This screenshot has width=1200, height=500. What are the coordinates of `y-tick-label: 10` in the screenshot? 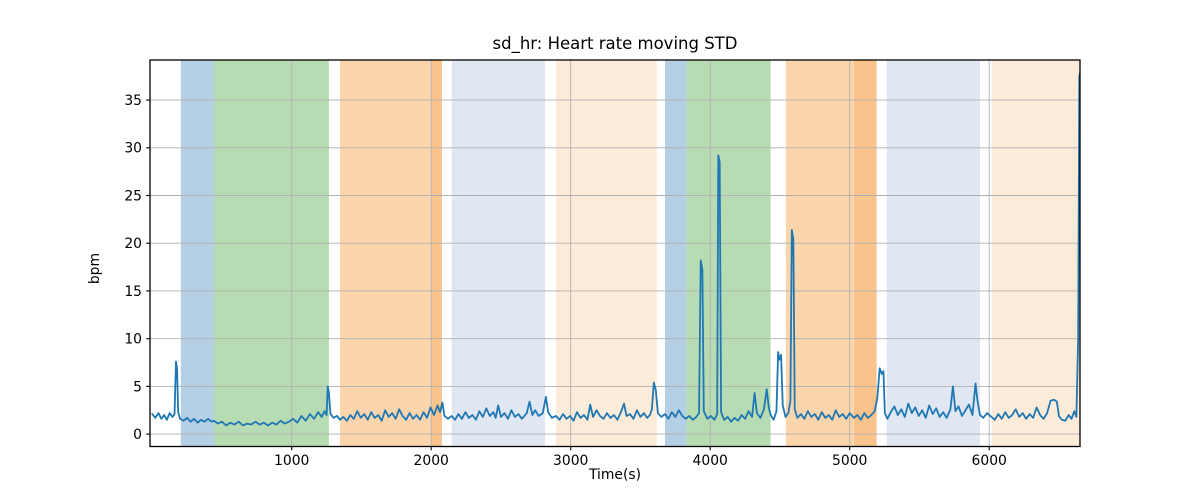 It's located at (133, 340).